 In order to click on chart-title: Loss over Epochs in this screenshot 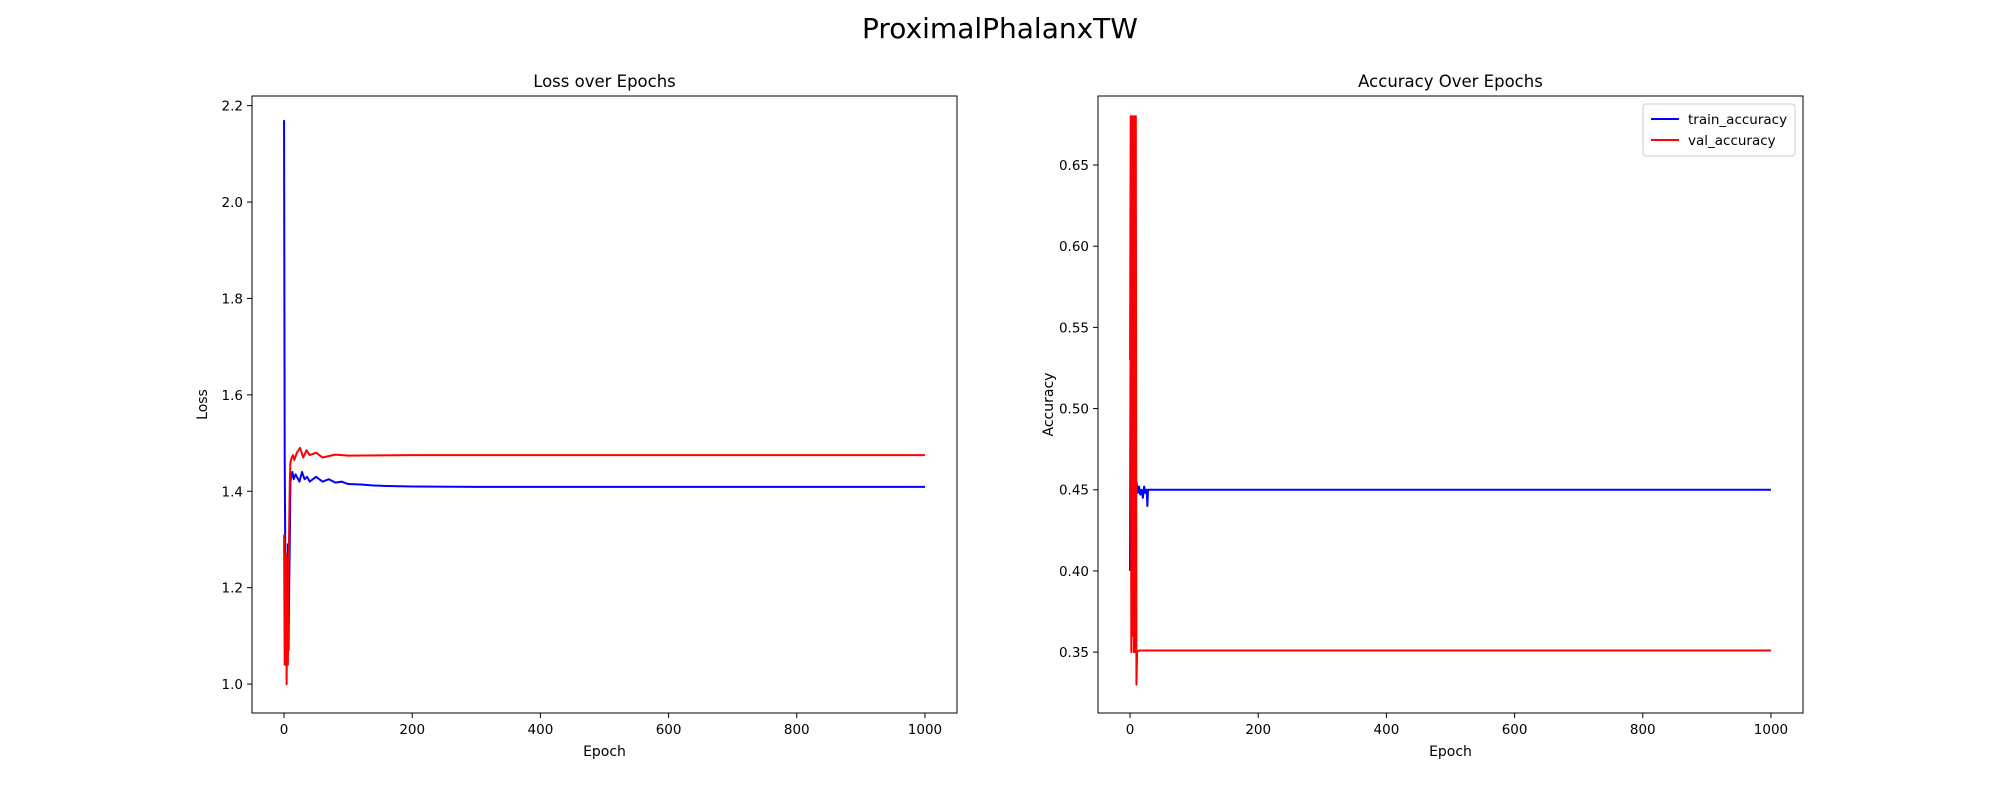, I will do `click(604, 81)`.